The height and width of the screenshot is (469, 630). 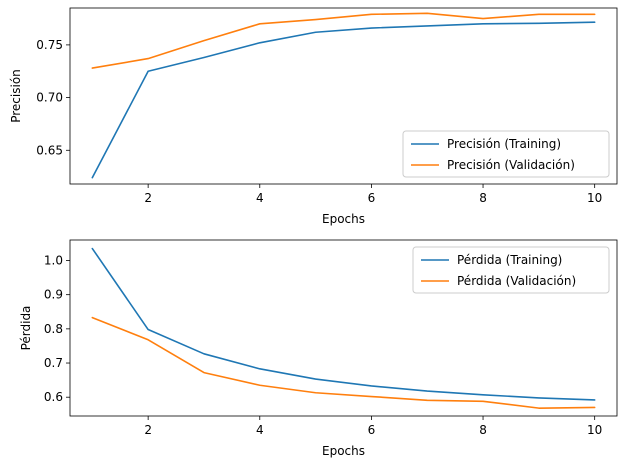 What do you see at coordinates (511, 165) in the screenshot?
I see `legend-label: Precisión (Validación)` at bounding box center [511, 165].